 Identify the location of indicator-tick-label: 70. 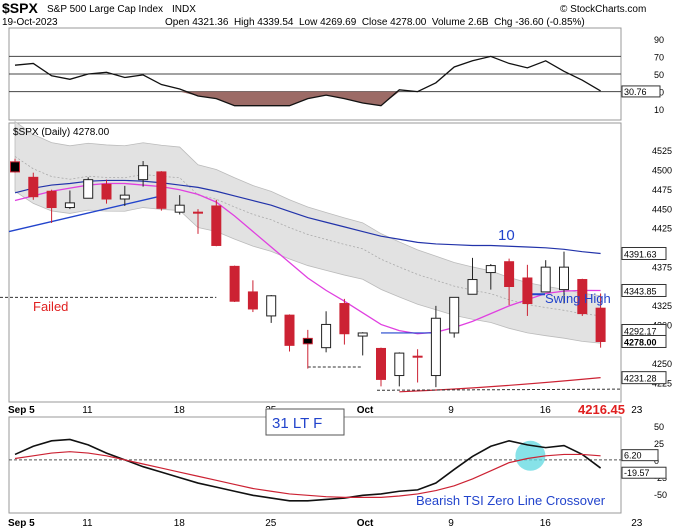
(659, 57).